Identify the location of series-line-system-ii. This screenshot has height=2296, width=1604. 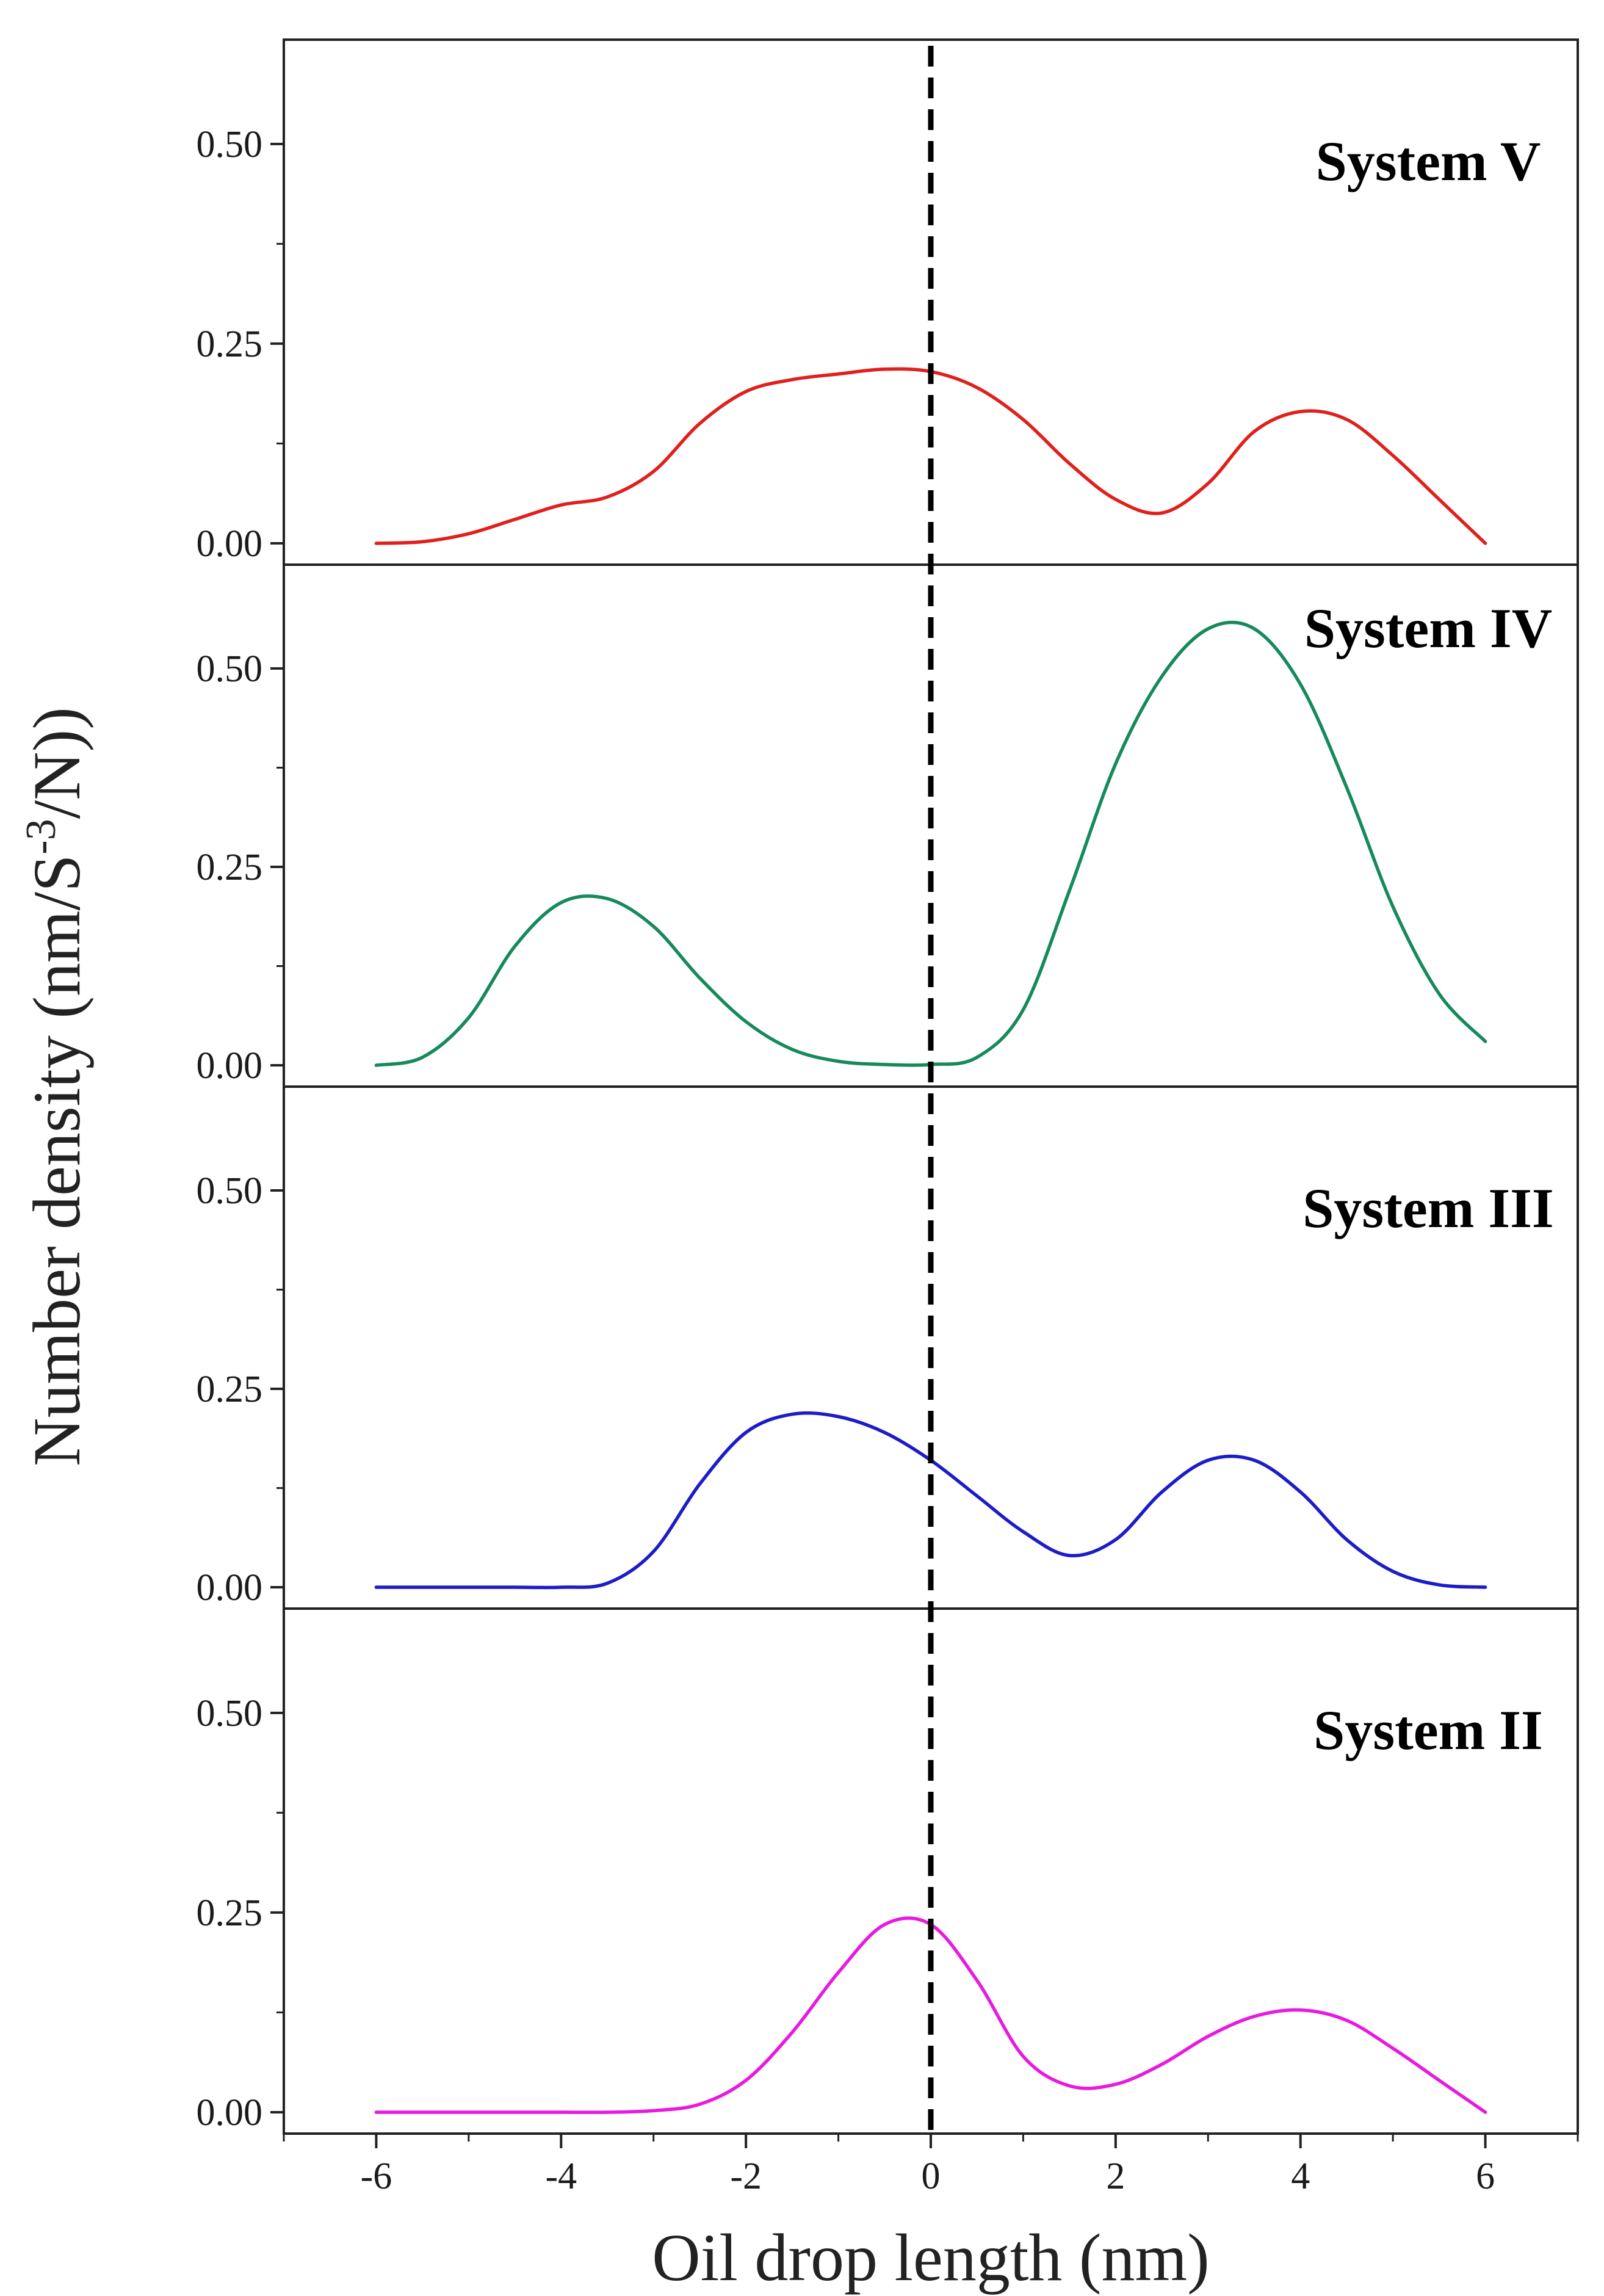
(930, 2015).